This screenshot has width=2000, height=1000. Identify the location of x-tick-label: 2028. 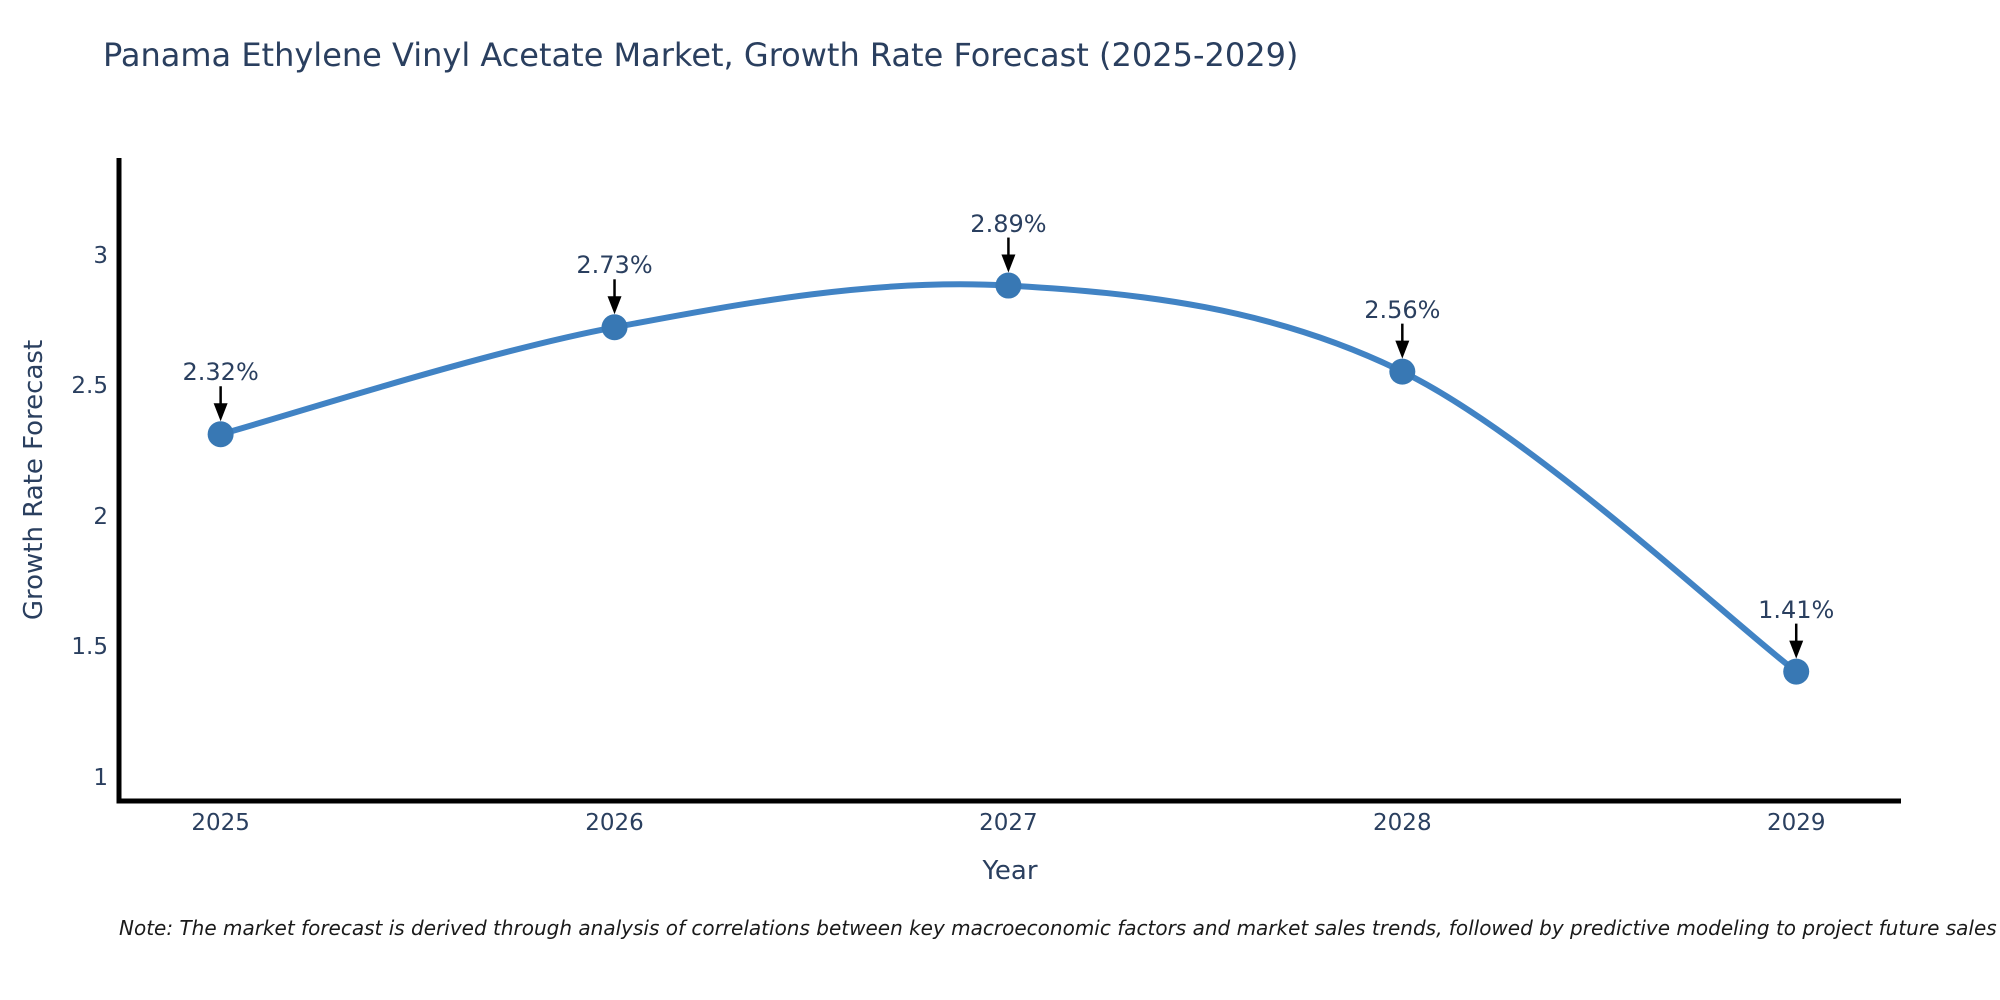
(1402, 823).